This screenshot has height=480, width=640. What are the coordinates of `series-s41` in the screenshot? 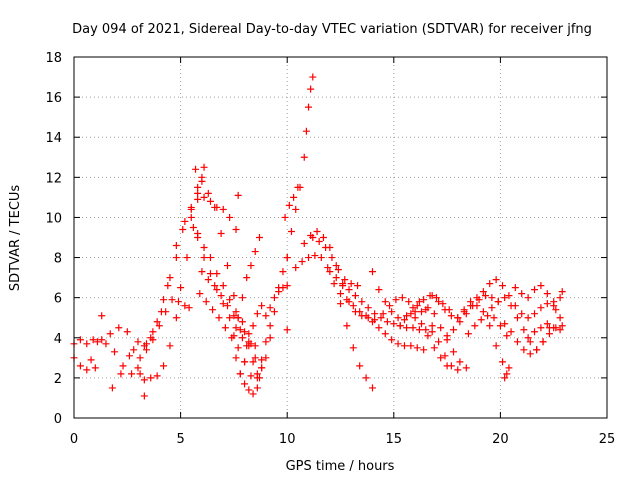 It's located at (506, 376).